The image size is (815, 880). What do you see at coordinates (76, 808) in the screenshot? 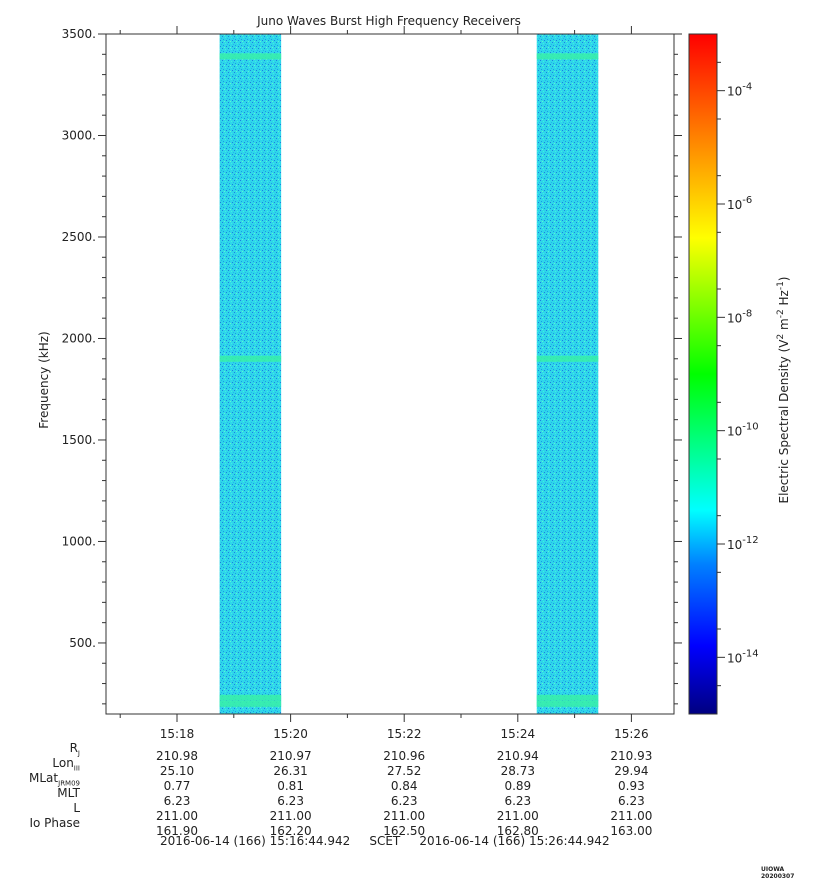
I see `ephemeris-label: L` at bounding box center [76, 808].